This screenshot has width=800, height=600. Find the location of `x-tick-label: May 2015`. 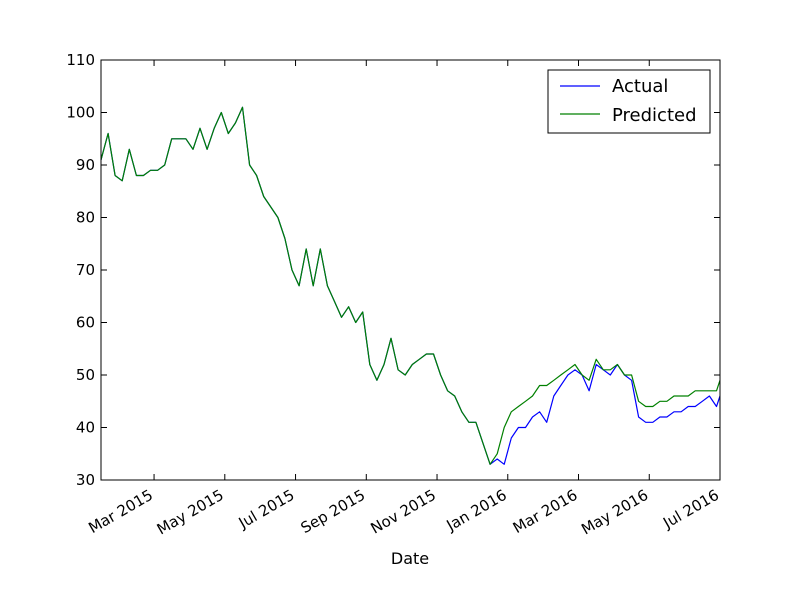

x-tick-label: May 2015 is located at coordinates (190, 512).